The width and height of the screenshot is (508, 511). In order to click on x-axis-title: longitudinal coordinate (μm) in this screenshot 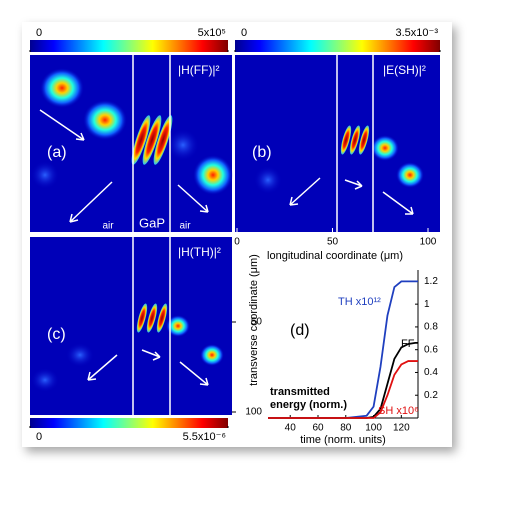, I will do `click(335, 256)`.